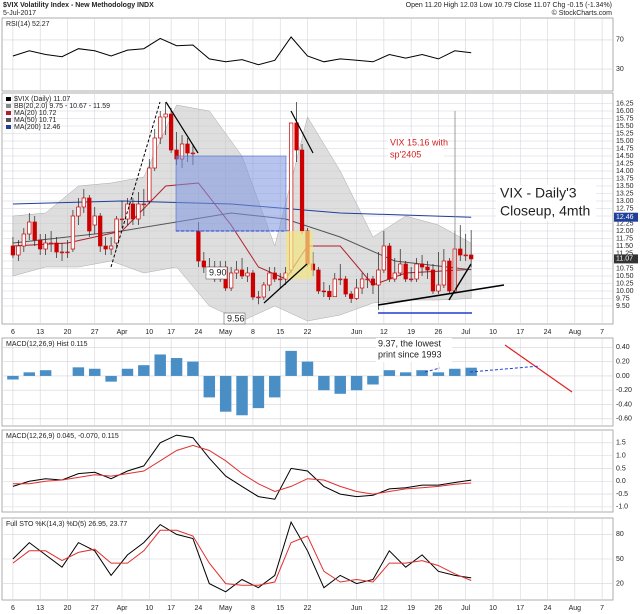 The height and width of the screenshot is (614, 640). What do you see at coordinates (253, 332) in the screenshot?
I see `x-tick-label: 8` at bounding box center [253, 332].